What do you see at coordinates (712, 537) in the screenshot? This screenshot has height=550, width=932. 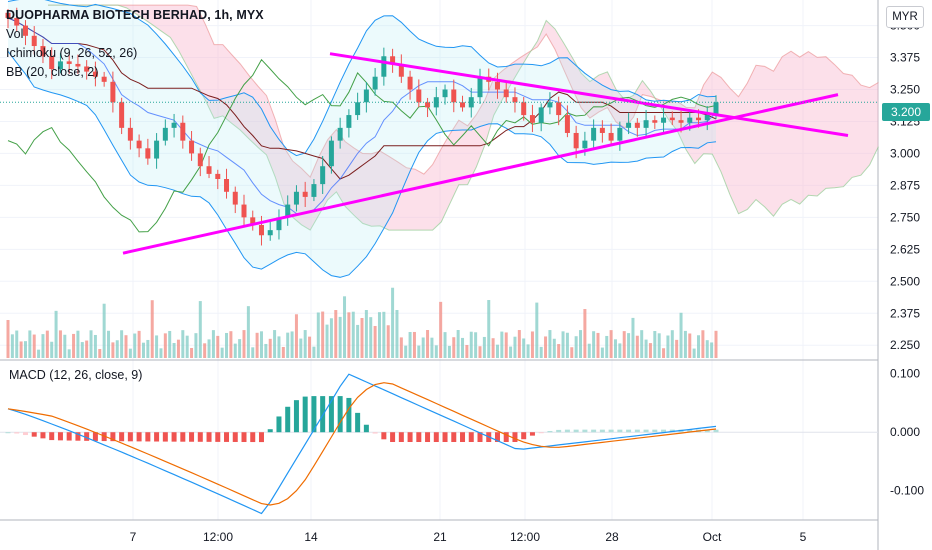 I see `time-tick-label: Oct` at bounding box center [712, 537].